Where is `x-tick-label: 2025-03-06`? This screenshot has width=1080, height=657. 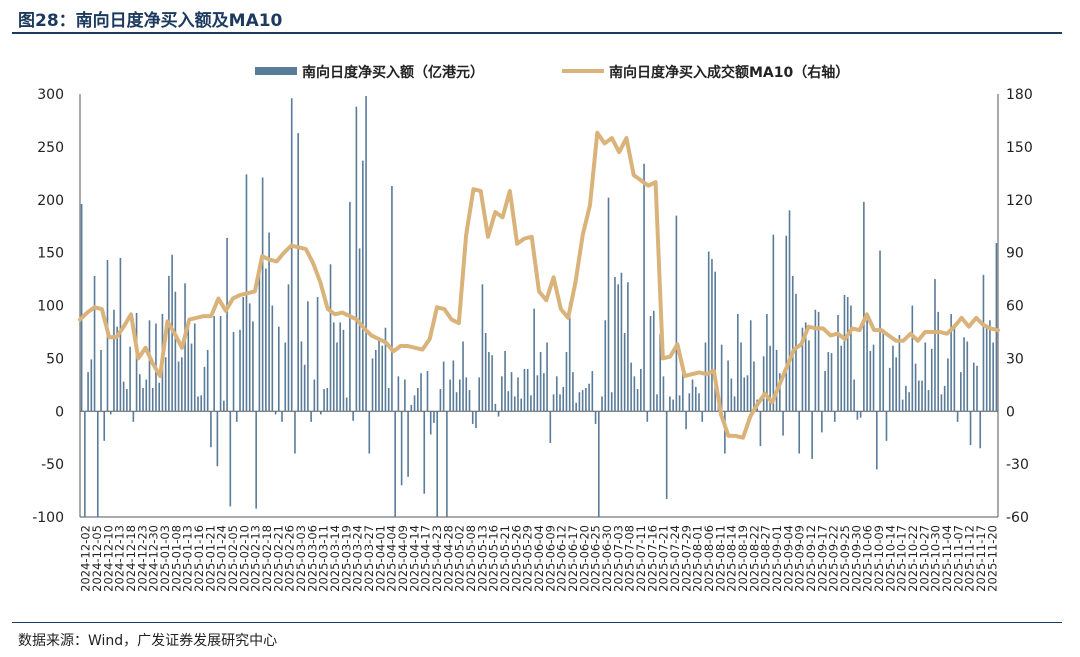 x-tick-label: 2025-03-06 is located at coordinates (312, 558).